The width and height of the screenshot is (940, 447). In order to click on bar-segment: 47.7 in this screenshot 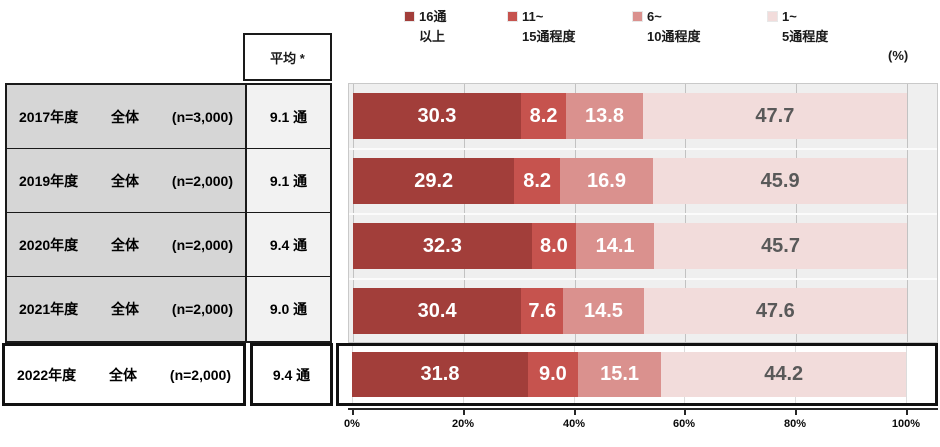, I will do `click(774, 116)`.